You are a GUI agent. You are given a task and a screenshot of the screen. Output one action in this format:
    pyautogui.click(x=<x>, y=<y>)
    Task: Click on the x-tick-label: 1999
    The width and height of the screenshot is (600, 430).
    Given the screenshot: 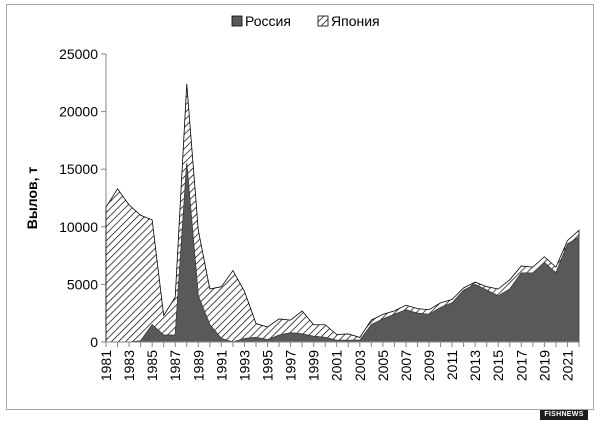 What is the action you would take?
    pyautogui.click(x=314, y=365)
    